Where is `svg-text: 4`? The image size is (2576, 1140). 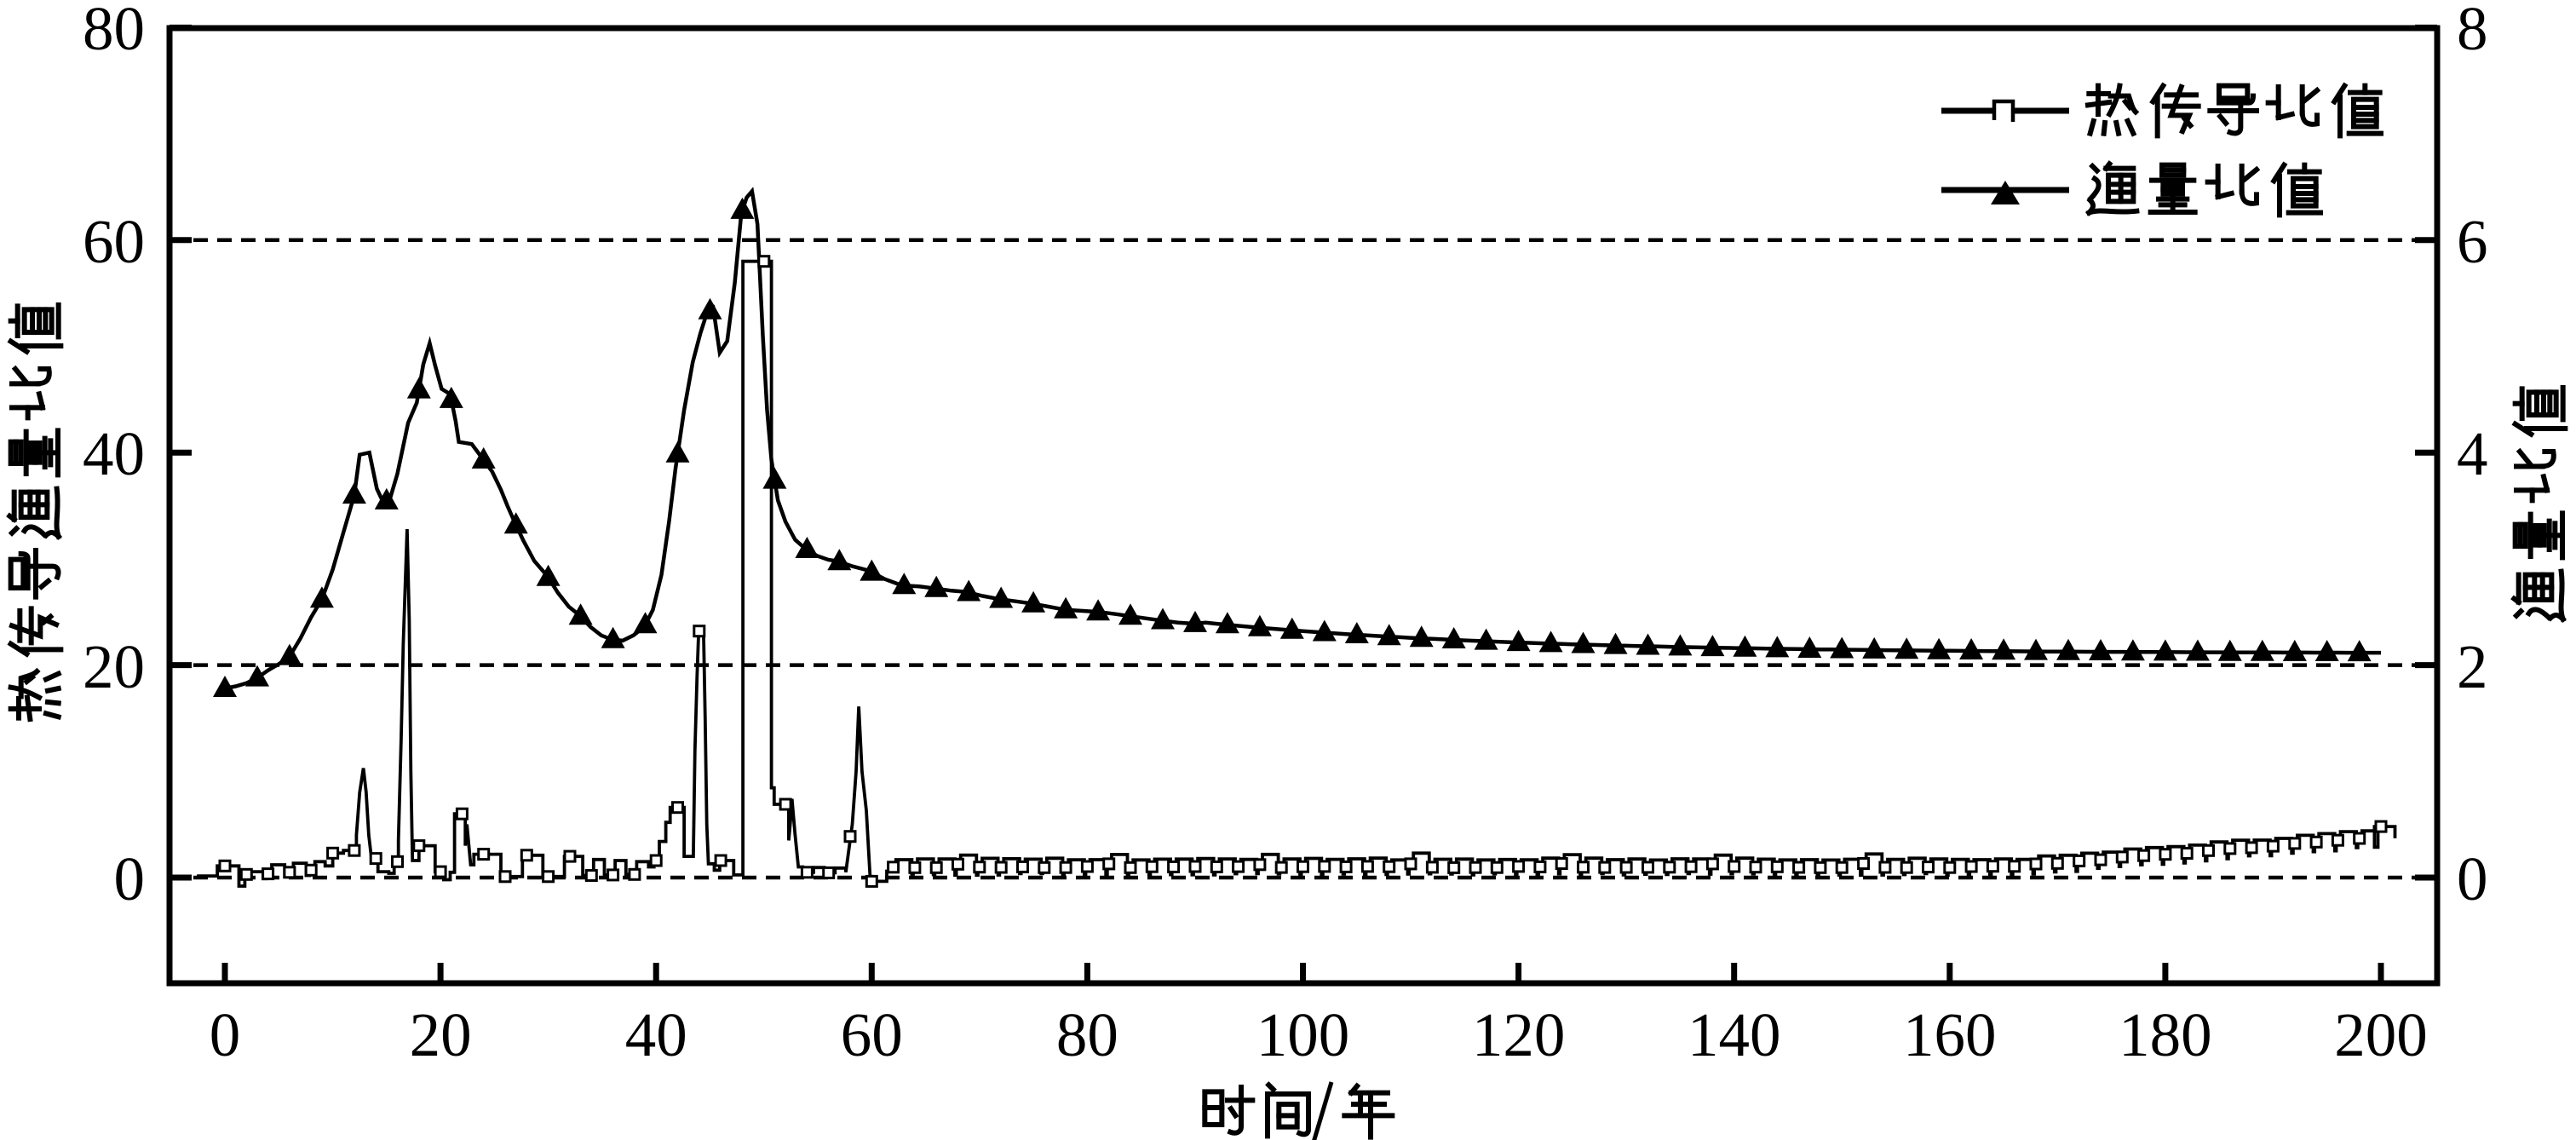
svg-text: 4 is located at coordinates (2473, 453).